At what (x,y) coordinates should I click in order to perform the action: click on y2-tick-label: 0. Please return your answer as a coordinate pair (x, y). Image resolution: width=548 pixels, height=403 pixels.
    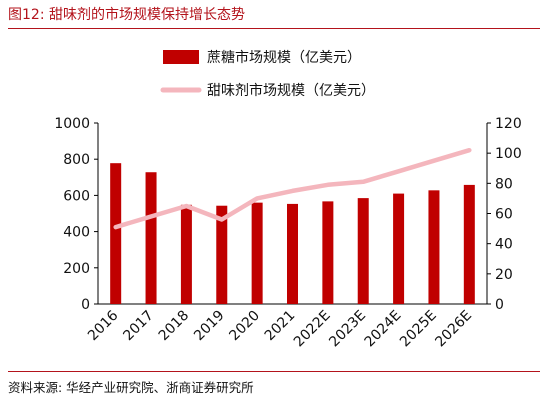
    Looking at the image, I should click on (499, 305).